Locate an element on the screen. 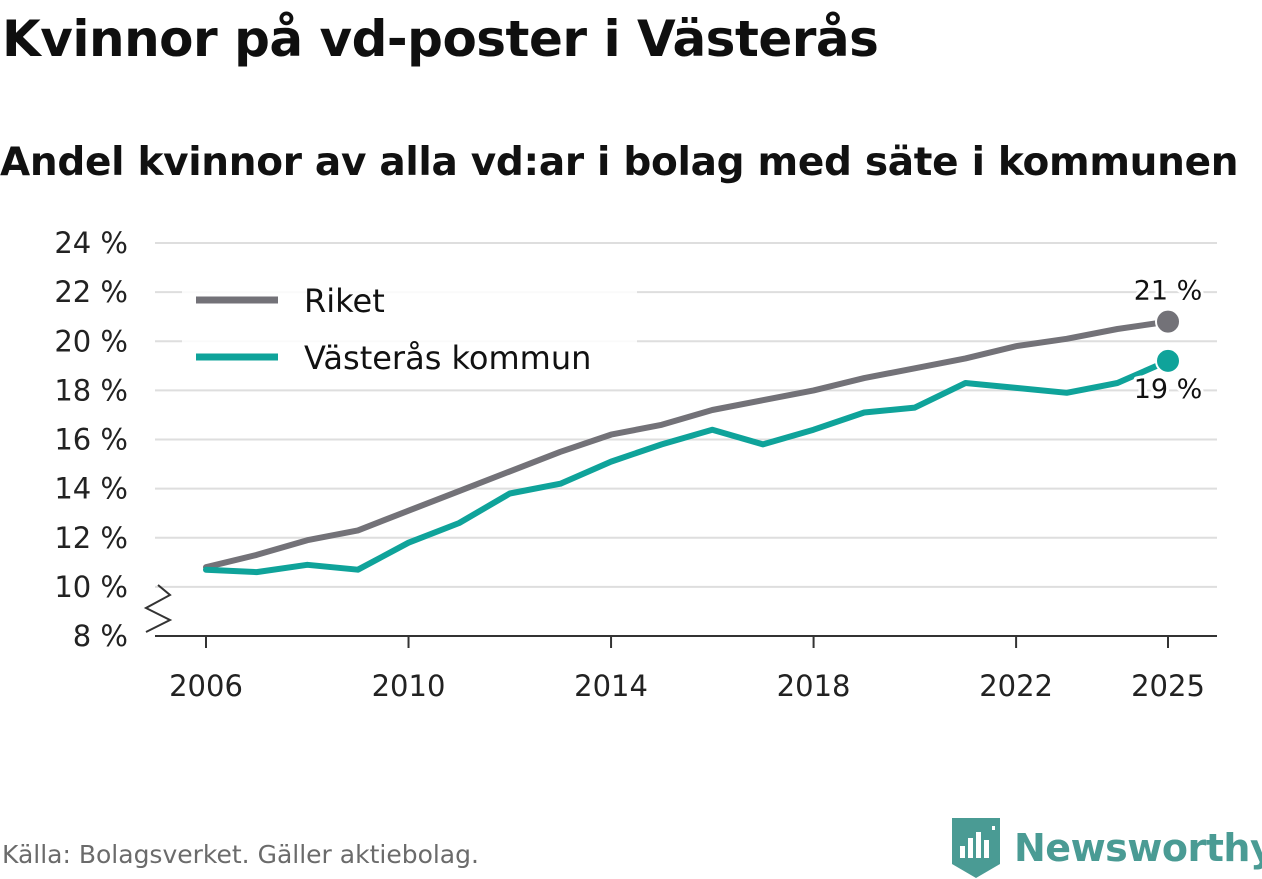 This screenshot has width=1262, height=879. brand-name: Newsworthy is located at coordinates (1138, 848).